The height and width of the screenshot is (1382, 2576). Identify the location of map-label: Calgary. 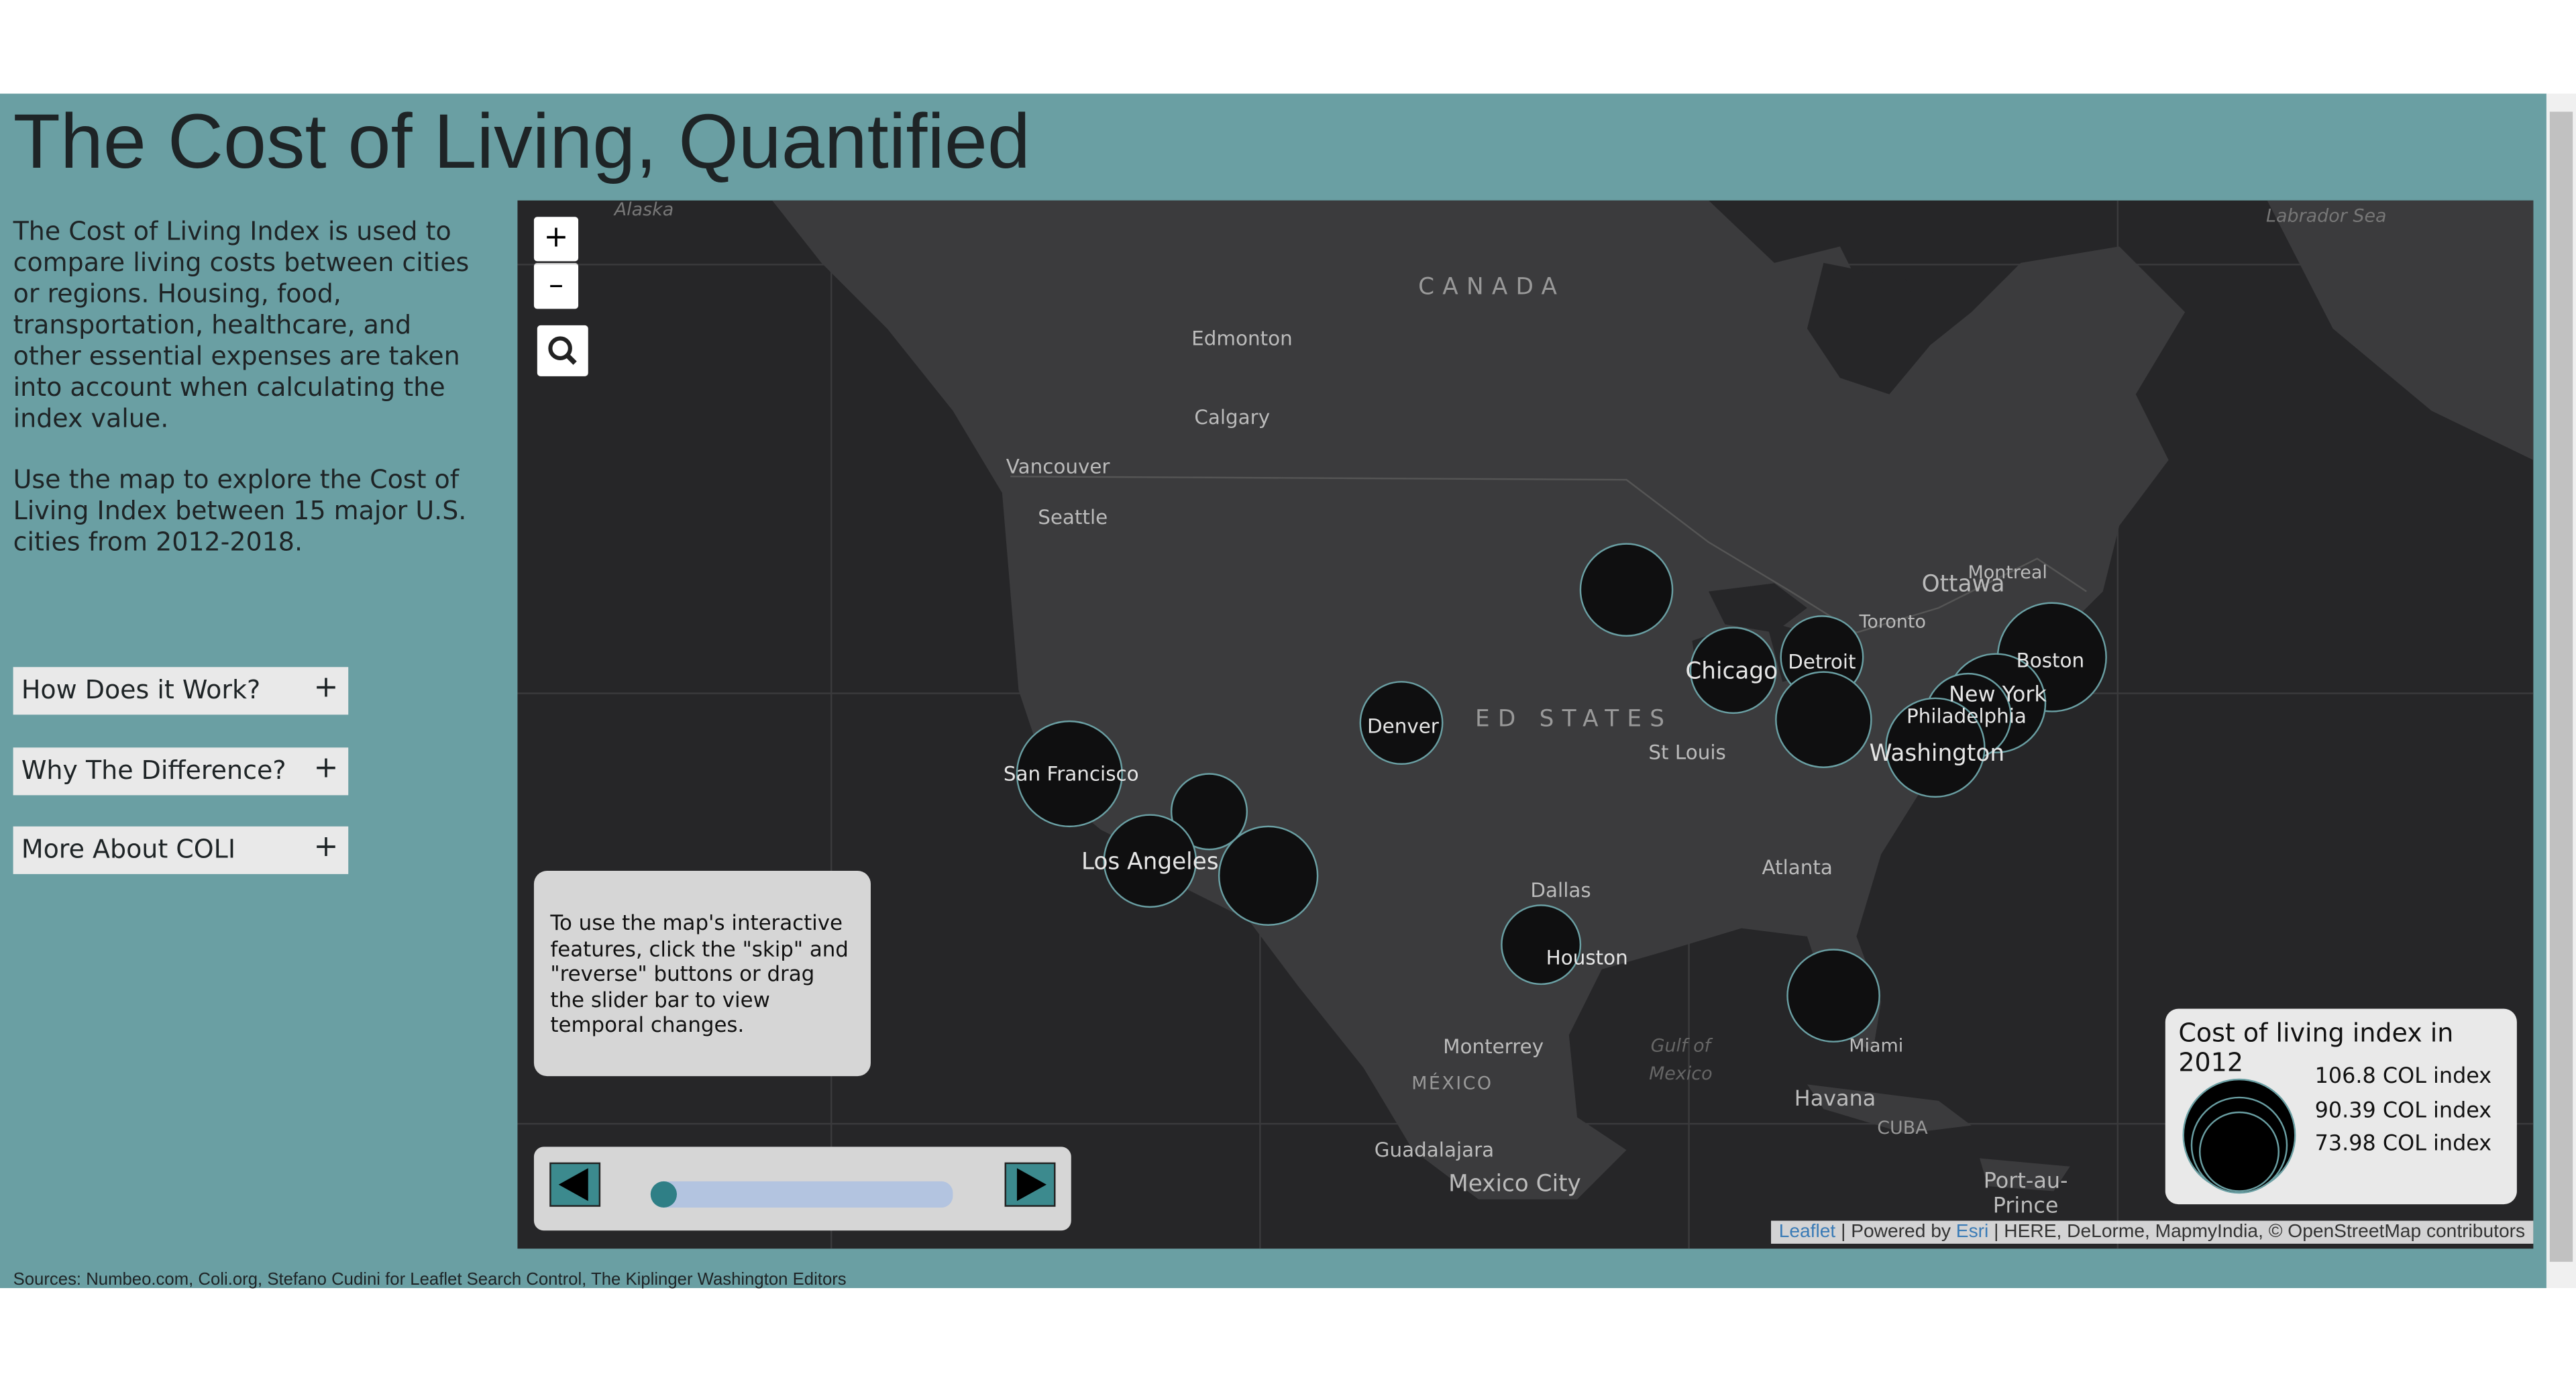
(1232, 417).